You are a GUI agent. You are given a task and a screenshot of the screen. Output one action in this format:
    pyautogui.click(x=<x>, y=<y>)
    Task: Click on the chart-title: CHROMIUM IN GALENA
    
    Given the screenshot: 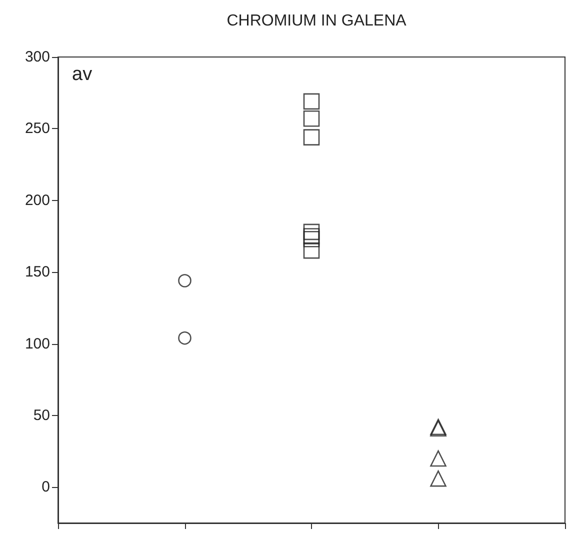 What is the action you would take?
    pyautogui.click(x=316, y=21)
    